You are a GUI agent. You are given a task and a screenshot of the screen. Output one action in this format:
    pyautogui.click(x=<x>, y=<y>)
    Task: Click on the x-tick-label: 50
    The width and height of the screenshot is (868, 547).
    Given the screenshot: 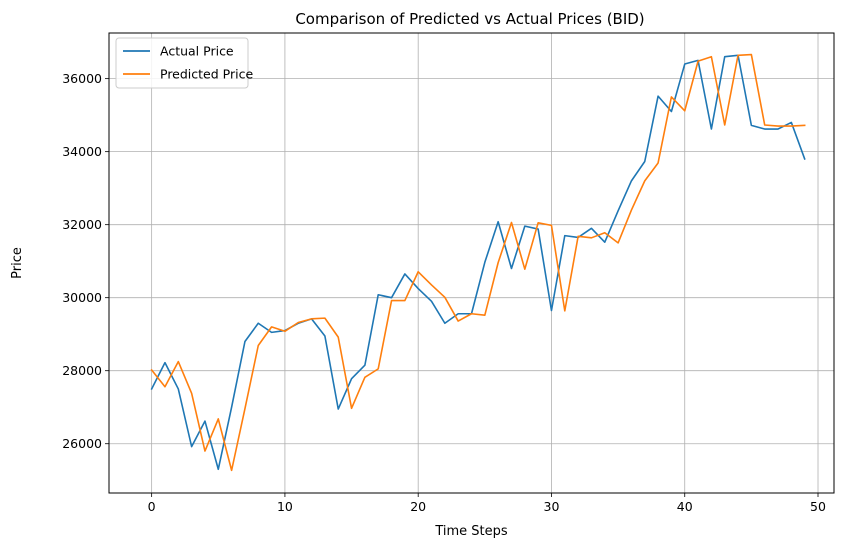 What is the action you would take?
    pyautogui.click(x=818, y=506)
    